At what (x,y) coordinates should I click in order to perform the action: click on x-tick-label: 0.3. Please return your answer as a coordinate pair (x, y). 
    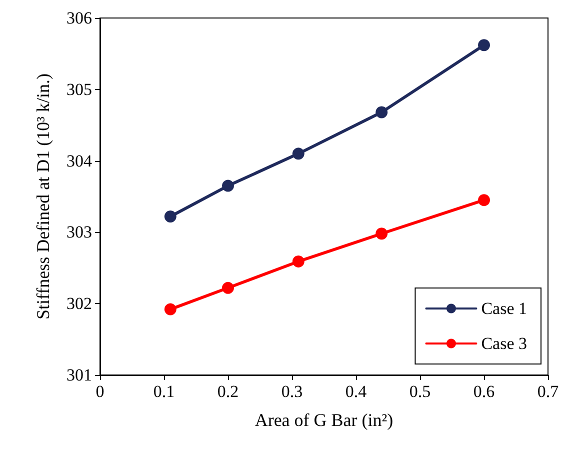
    Looking at the image, I should click on (292, 391).